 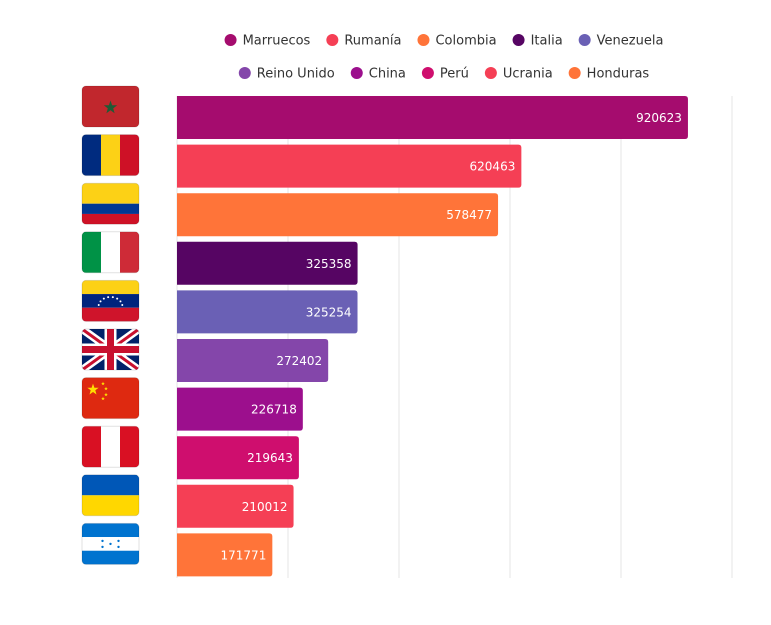 What do you see at coordinates (110, 155) in the screenshot?
I see `flag-romania-icon` at bounding box center [110, 155].